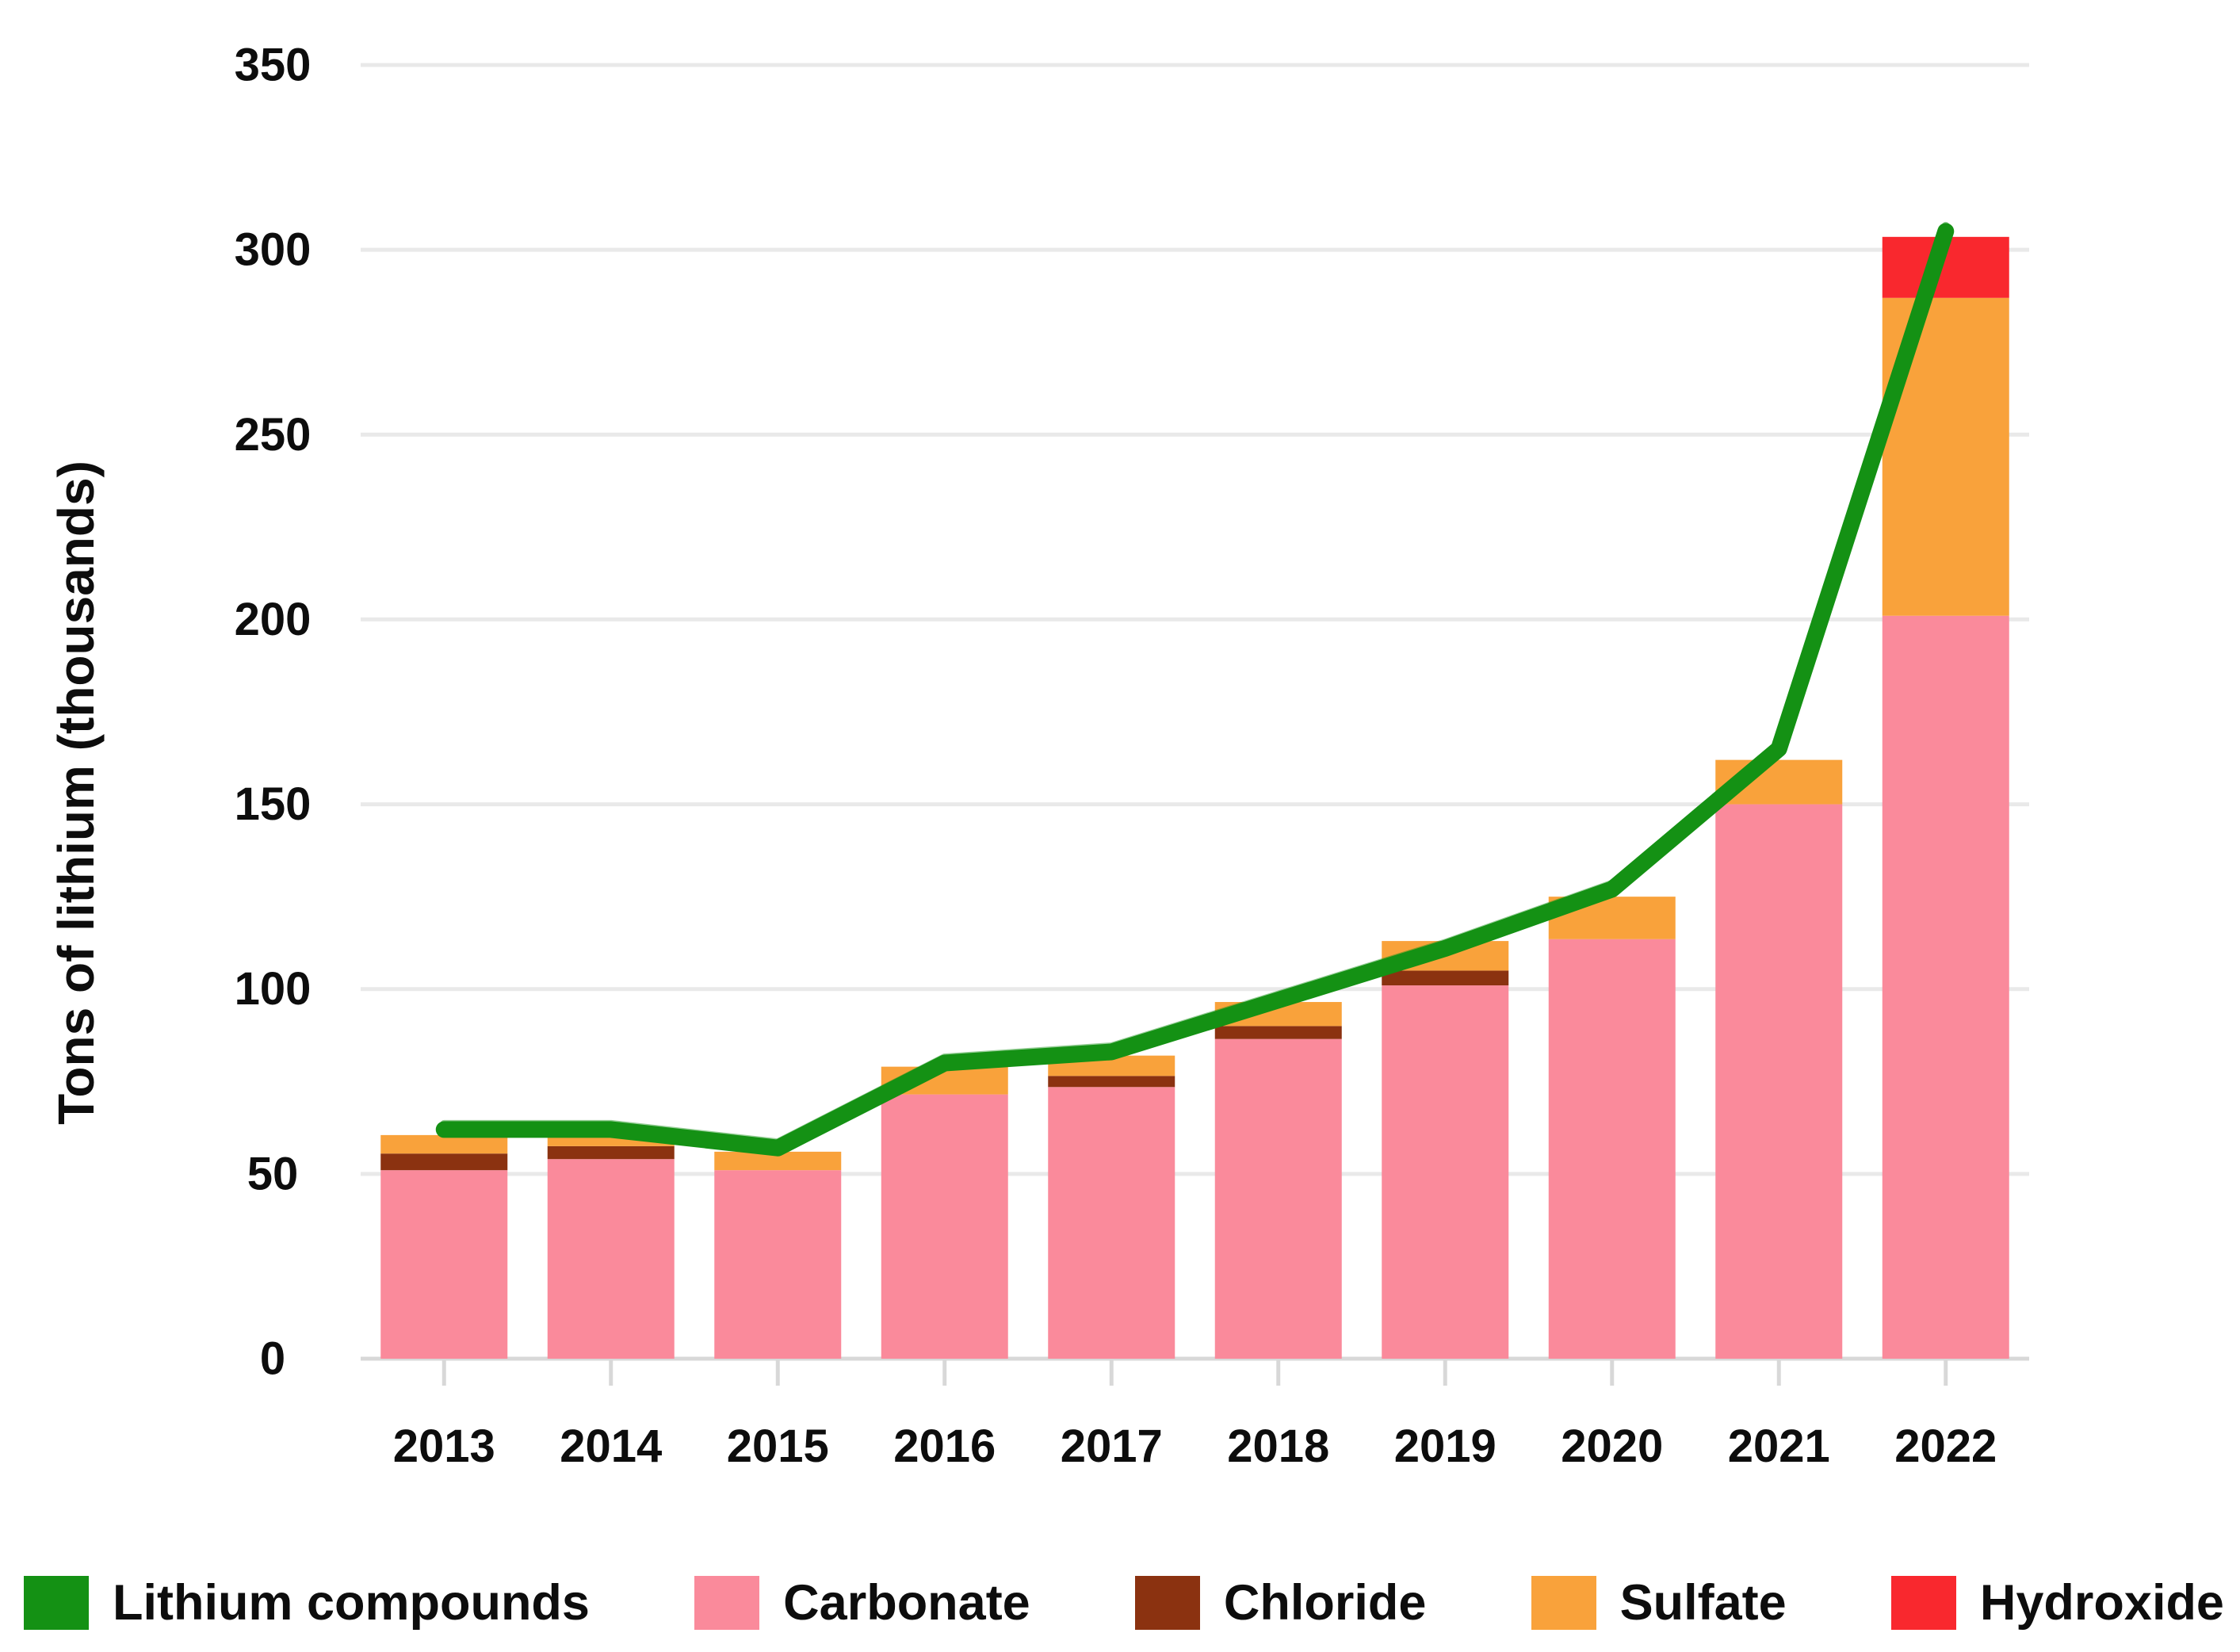 The image size is (2240, 1652). Describe the element at coordinates (1945, 1447) in the screenshot. I see `x-tick-label-2022: 2022` at that location.